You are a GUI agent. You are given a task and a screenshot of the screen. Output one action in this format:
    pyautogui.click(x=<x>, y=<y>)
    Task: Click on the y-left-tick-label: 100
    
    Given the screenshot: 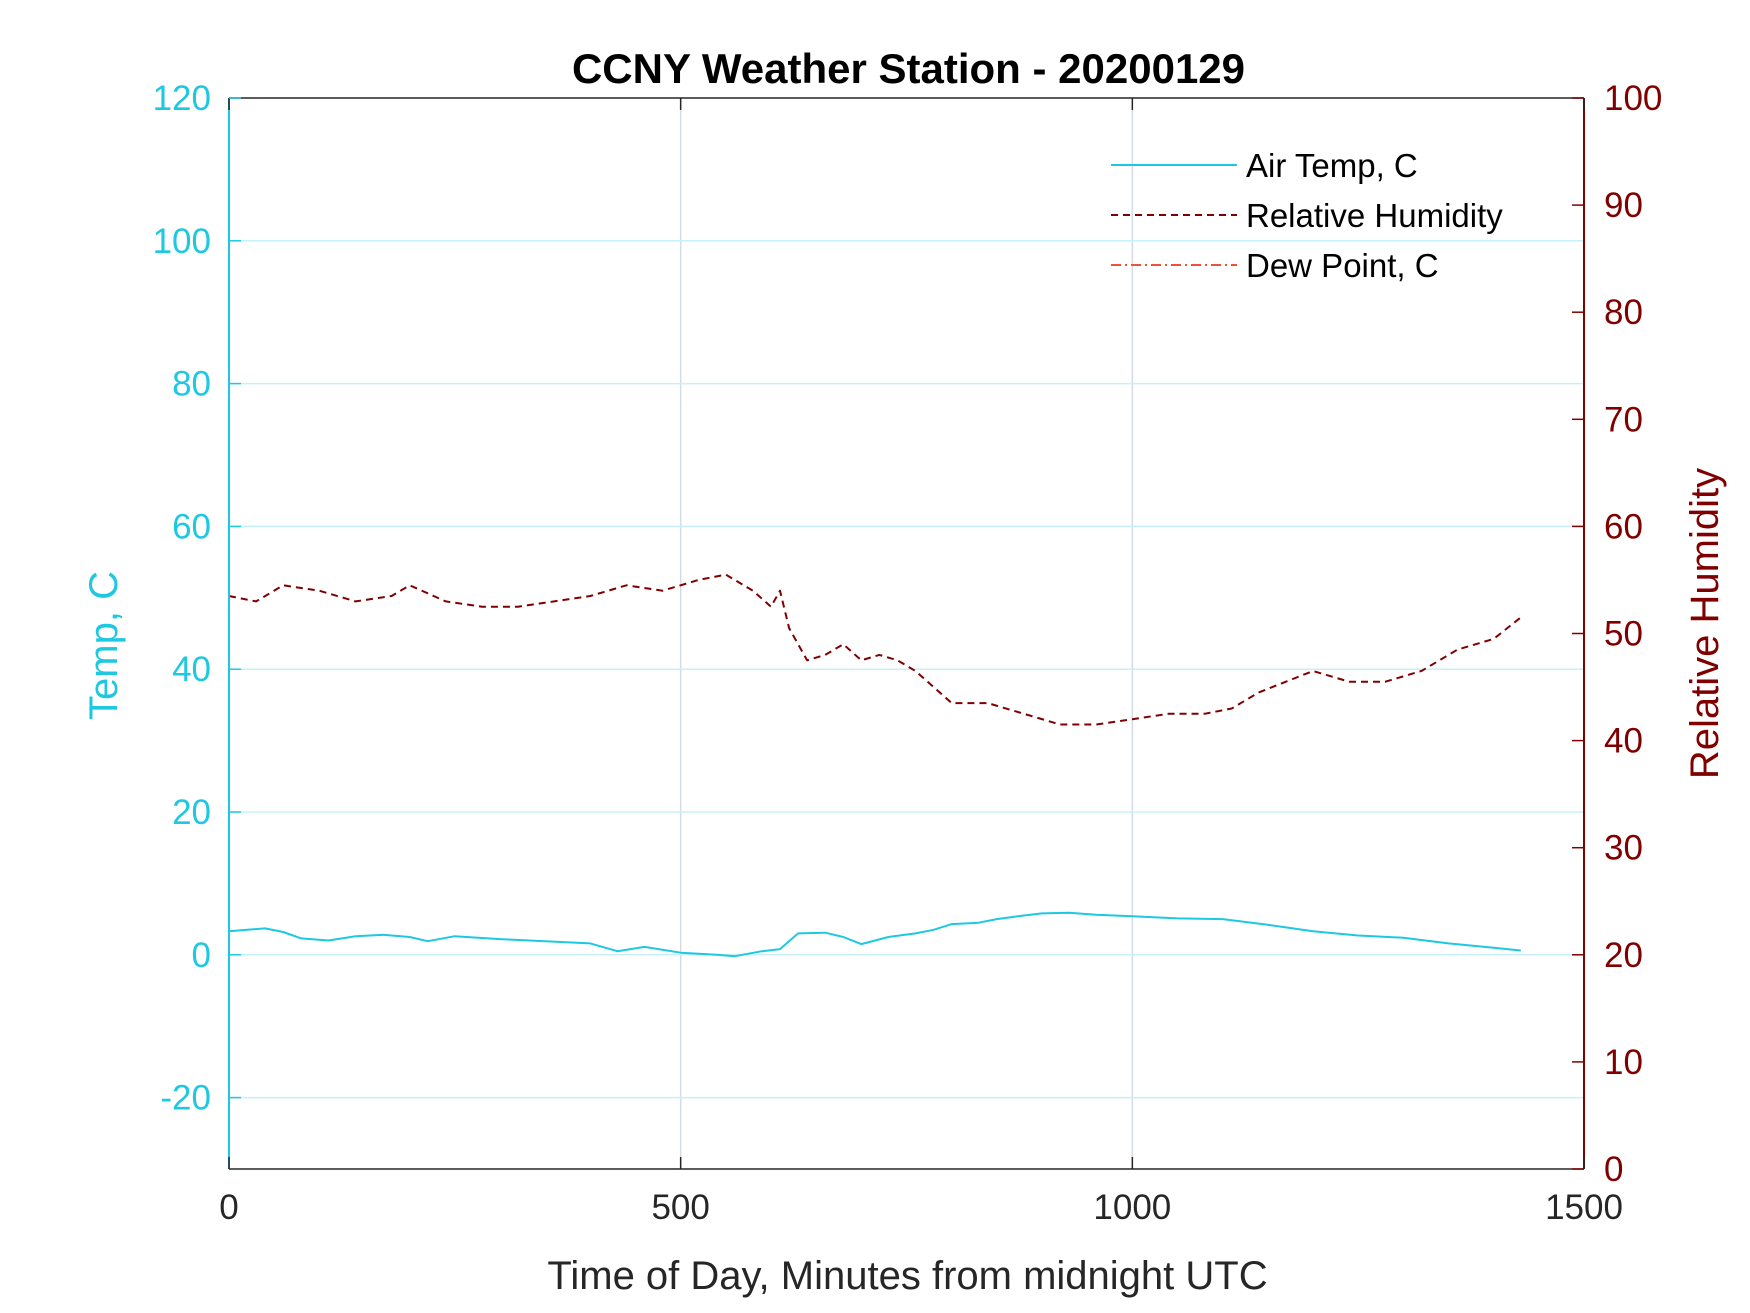 What is the action you would take?
    pyautogui.click(x=182, y=241)
    